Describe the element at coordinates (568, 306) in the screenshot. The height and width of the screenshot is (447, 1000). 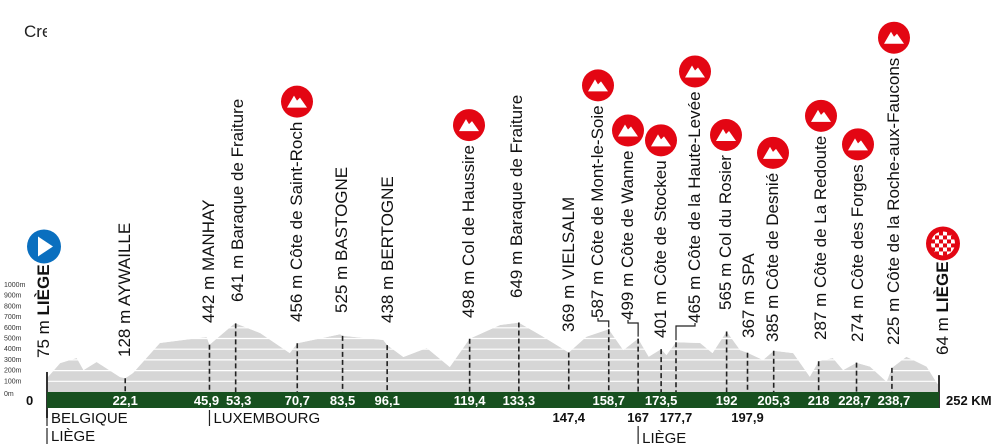
I see `point-elevation: 369 m` at that location.